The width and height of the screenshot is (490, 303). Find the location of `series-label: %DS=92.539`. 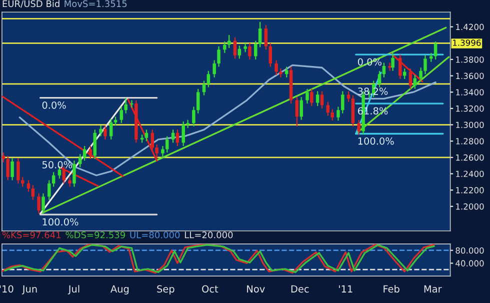

series-label: %DS=92.539 is located at coordinates (95, 234).